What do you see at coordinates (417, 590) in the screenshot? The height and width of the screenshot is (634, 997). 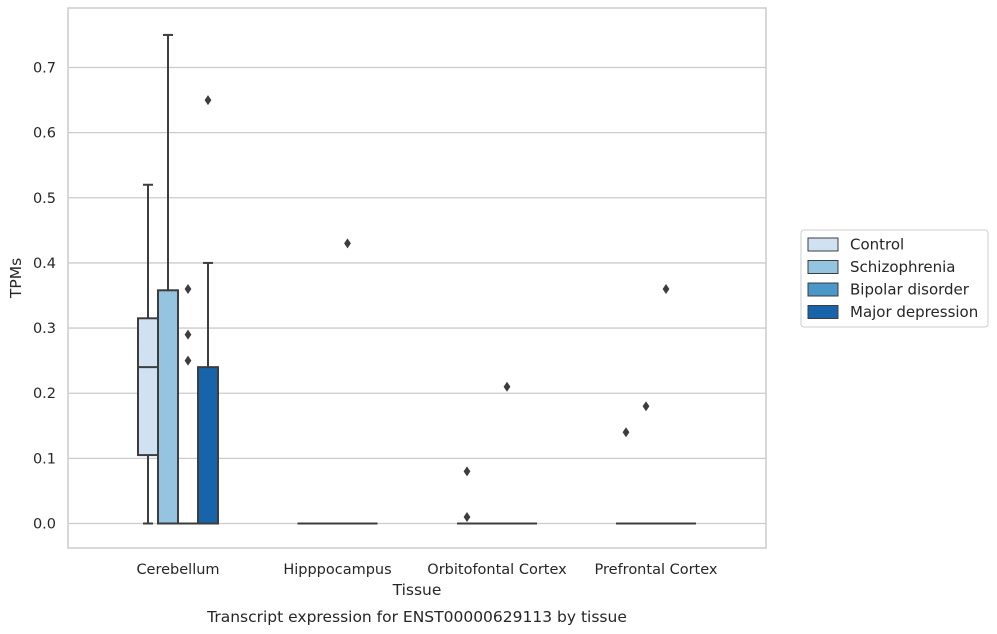 I see `x-axis-label: Tissue` at bounding box center [417, 590].